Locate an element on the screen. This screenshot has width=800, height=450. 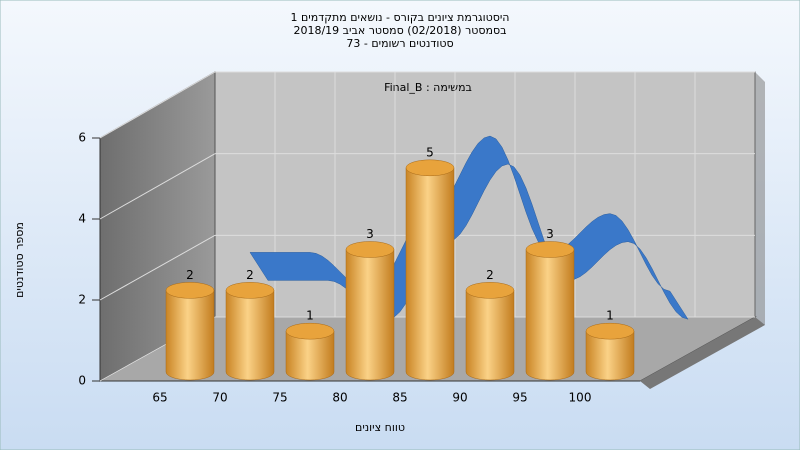
title-line: בסמסטר (02/2018) סמסטר אביב 2018/19 is located at coordinates (399, 30).